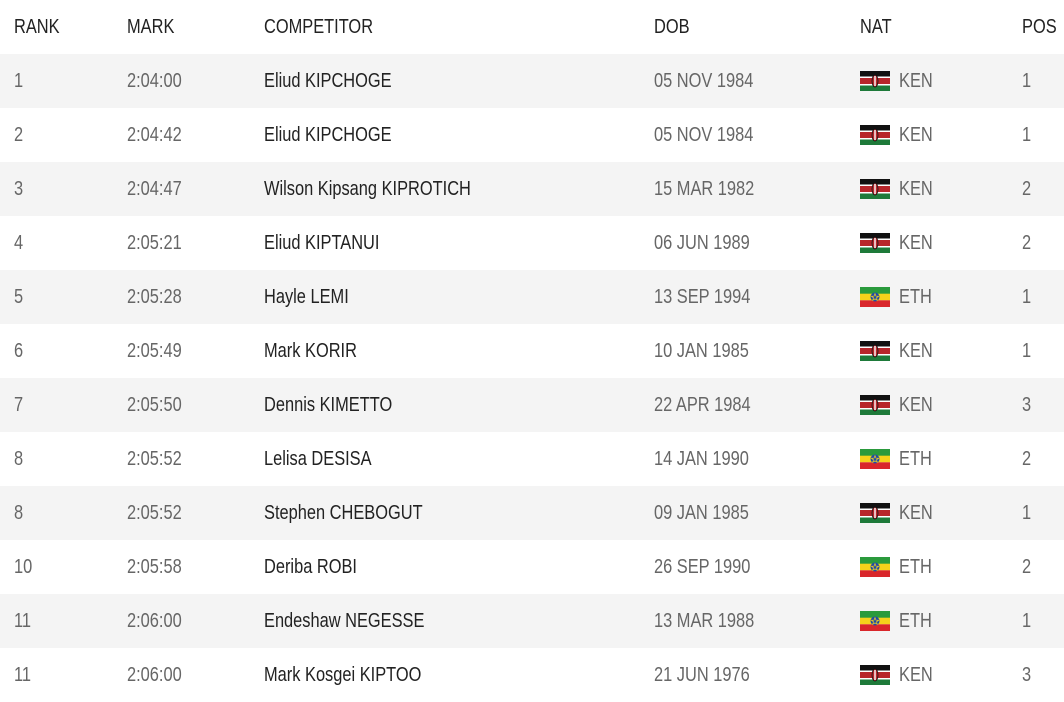 The image size is (1064, 702). I want to click on rank-cell: 11, so click(23, 675).